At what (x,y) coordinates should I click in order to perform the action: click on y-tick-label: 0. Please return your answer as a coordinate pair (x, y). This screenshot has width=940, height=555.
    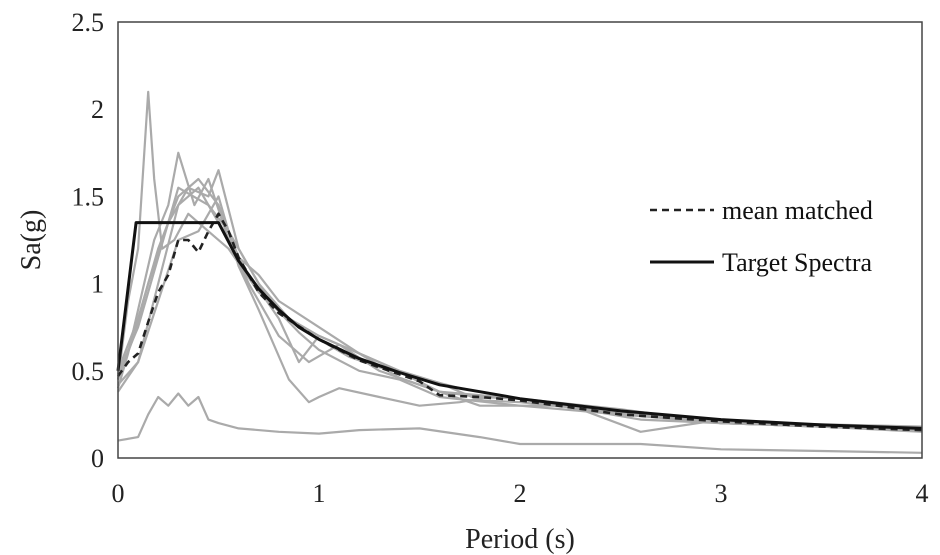
    Looking at the image, I should click on (97, 458).